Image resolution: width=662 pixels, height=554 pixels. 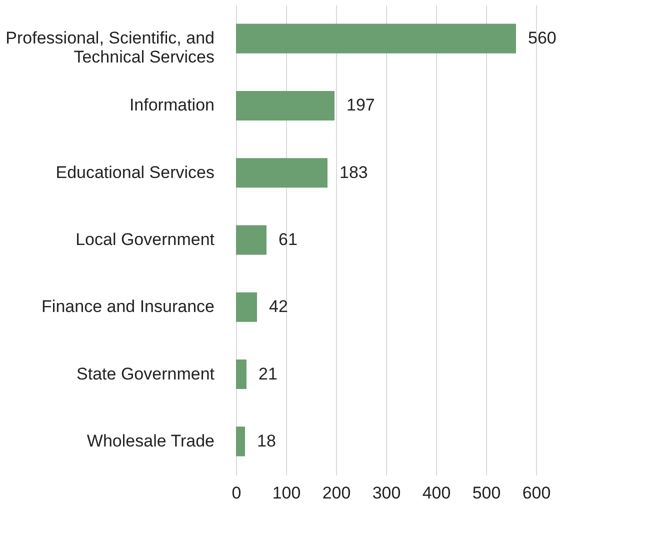 I want to click on data-label: 560, so click(x=542, y=38).